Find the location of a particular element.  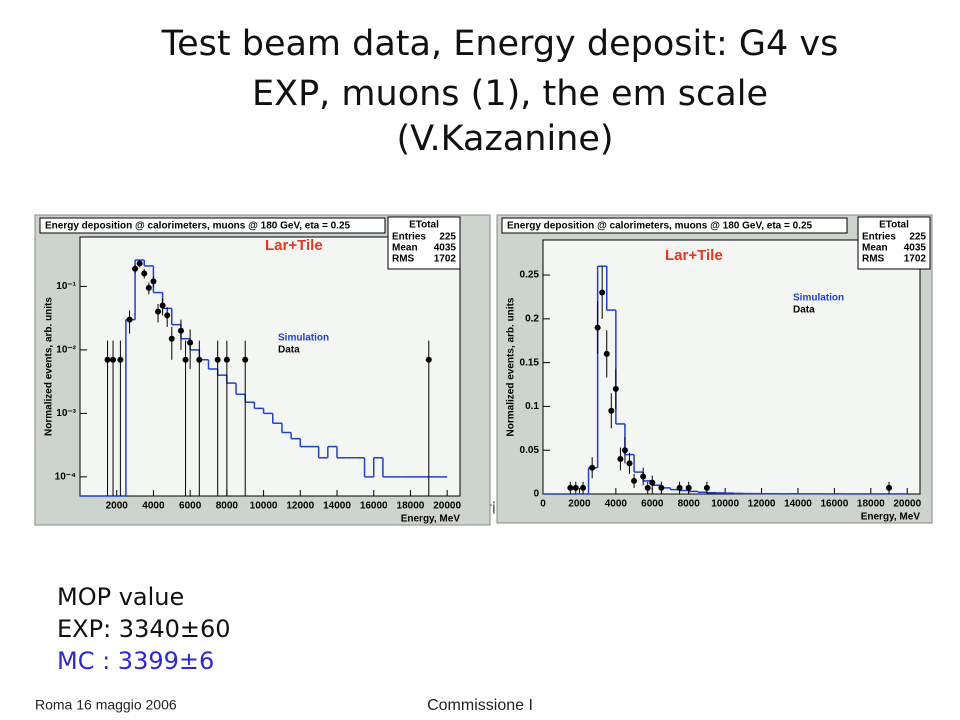

y-tick-label: 0 is located at coordinates (536, 494).